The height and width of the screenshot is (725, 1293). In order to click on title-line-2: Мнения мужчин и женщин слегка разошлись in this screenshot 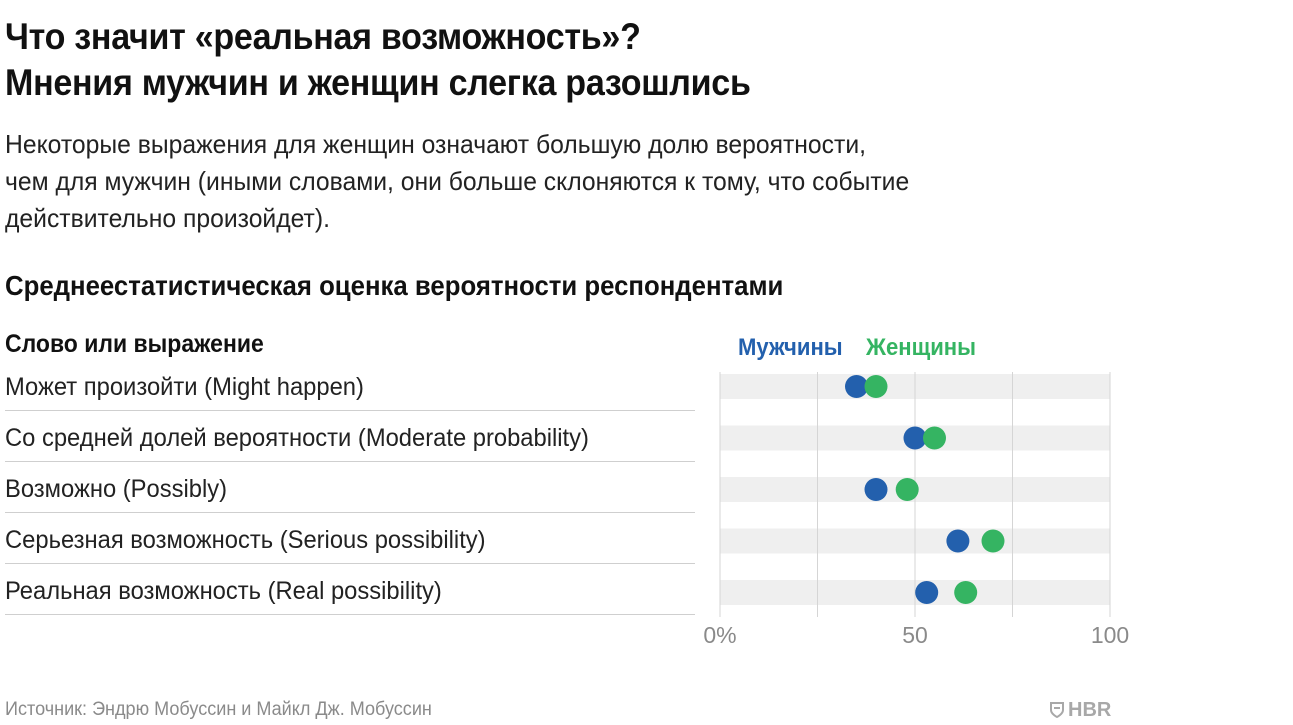, I will do `click(378, 82)`.